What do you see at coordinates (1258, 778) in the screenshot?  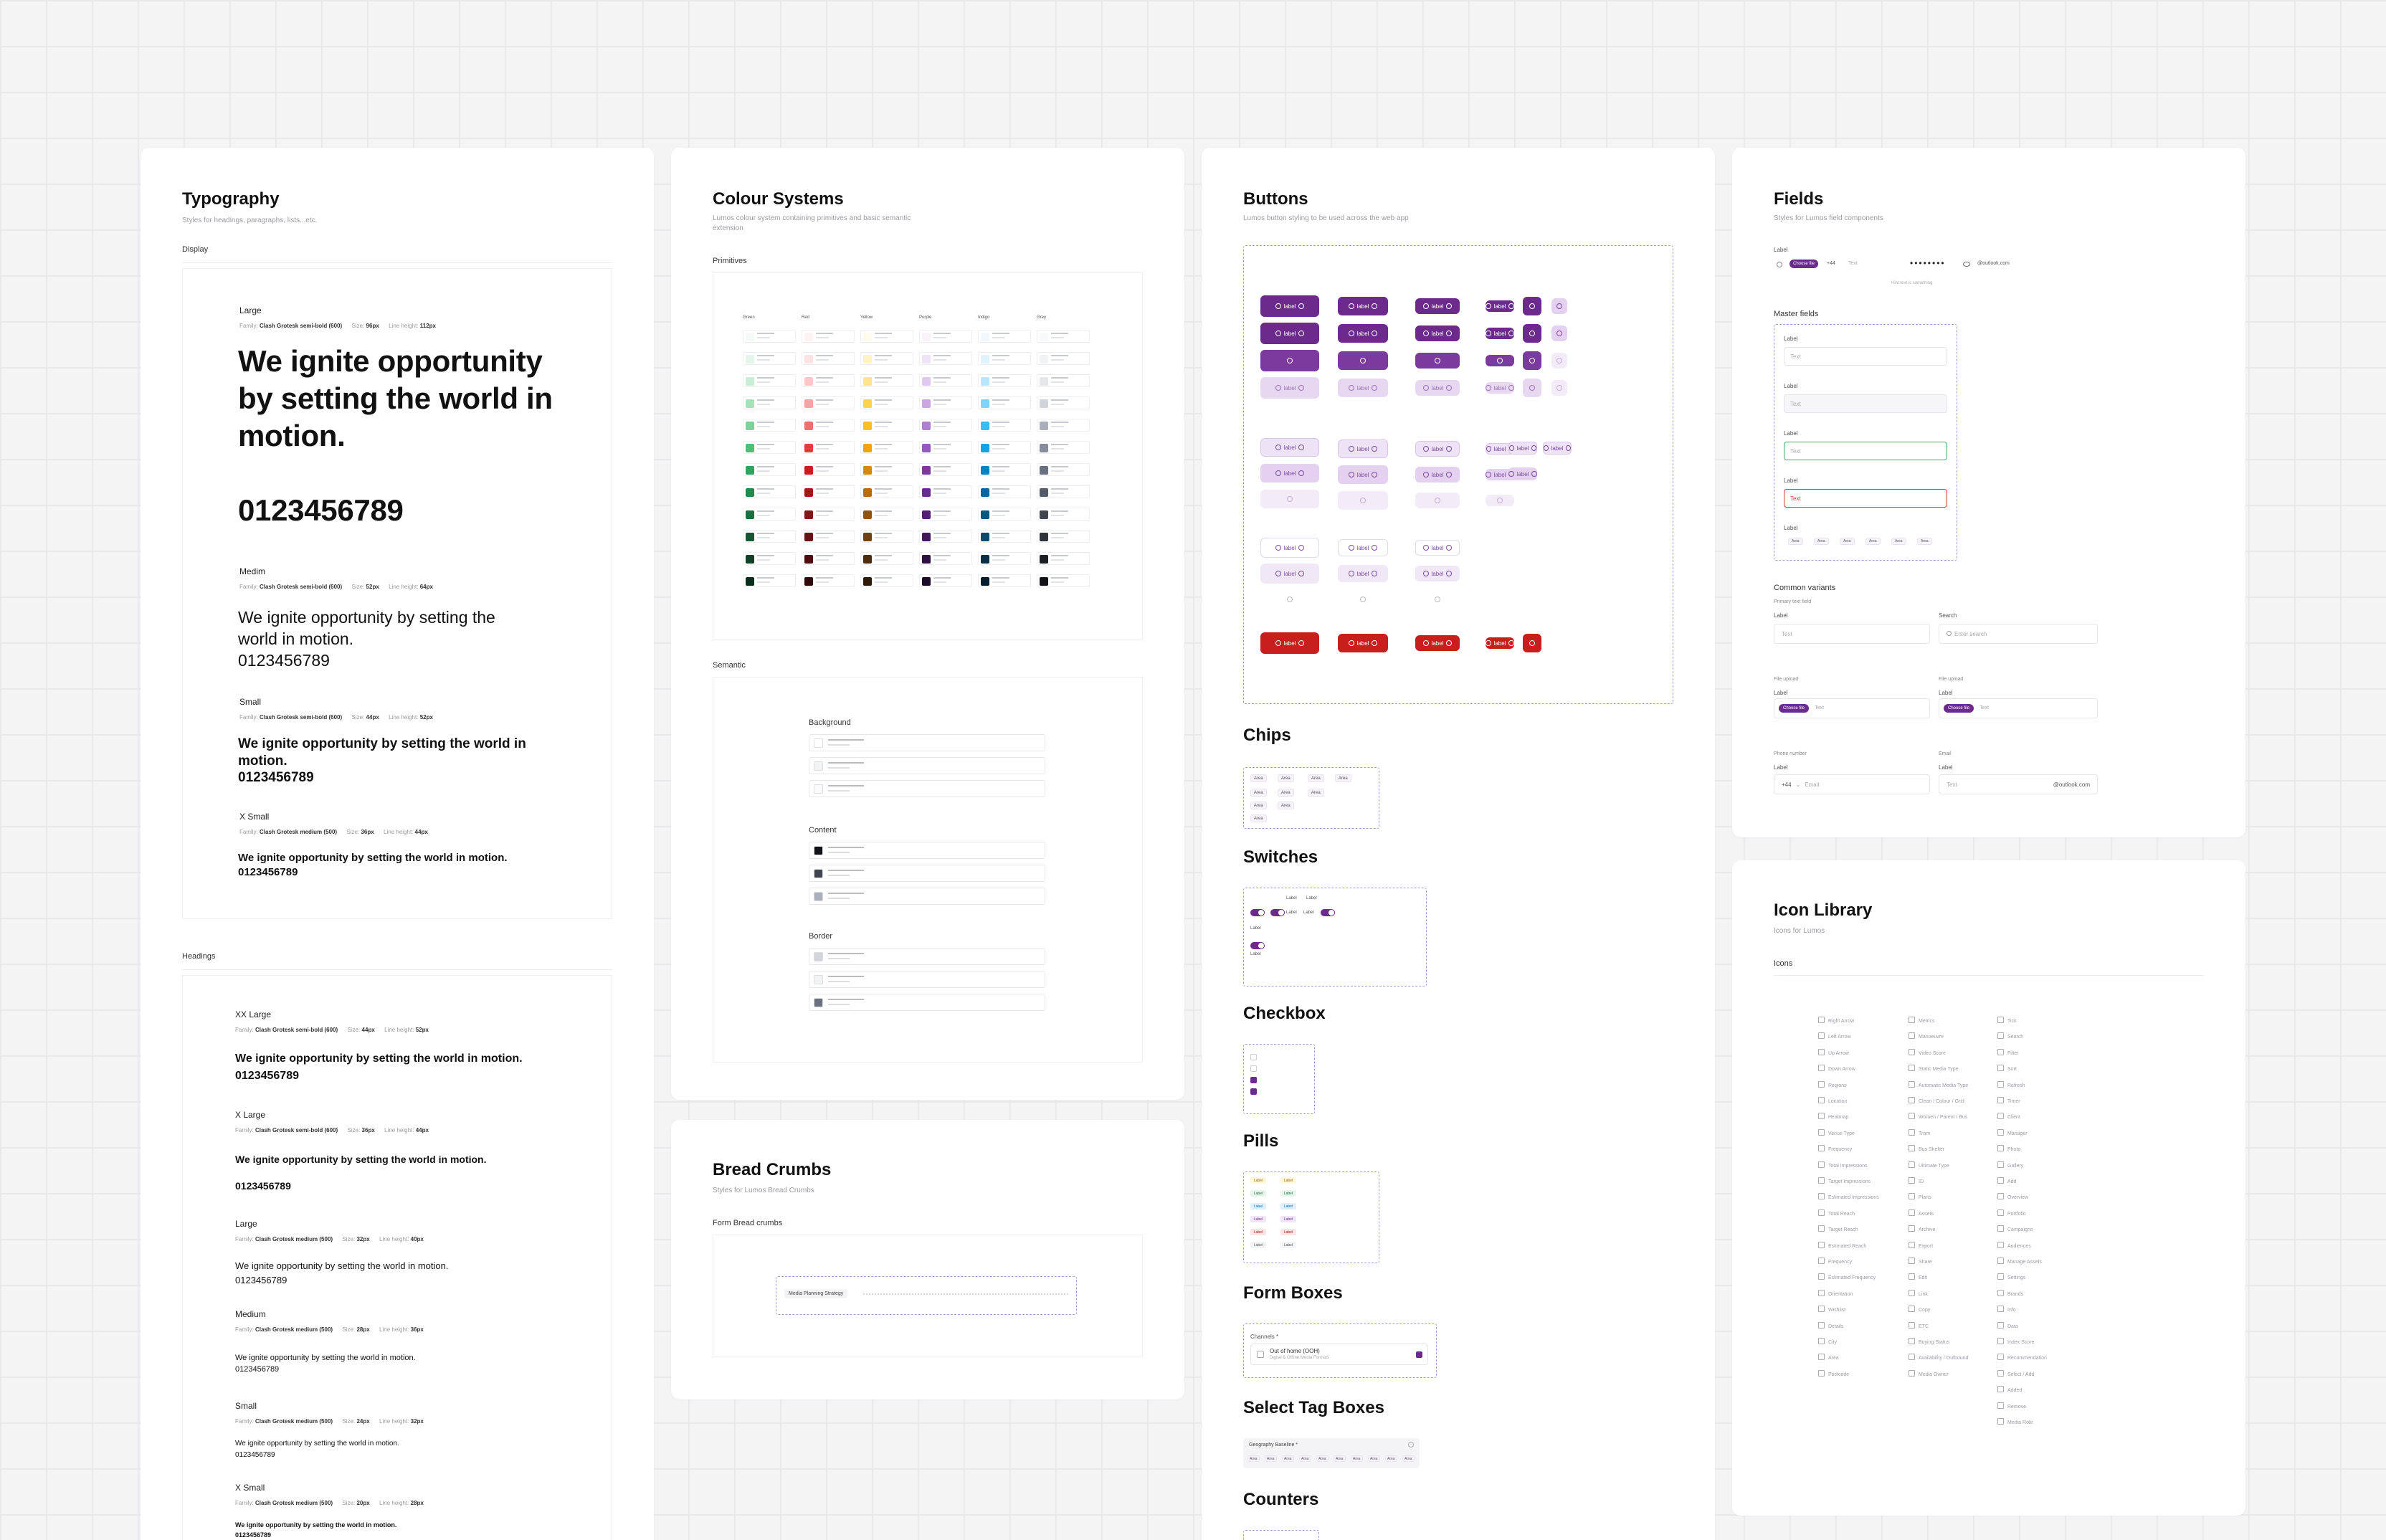 I see `chip-0: Area` at bounding box center [1258, 778].